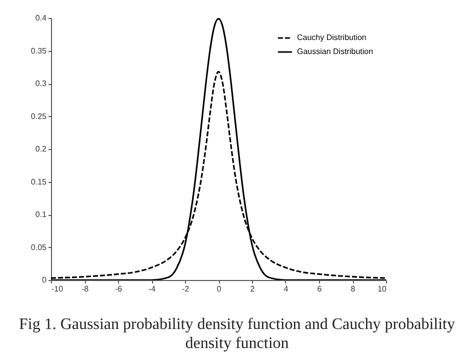 The height and width of the screenshot is (360, 474). I want to click on legend-label: Cauchy Distribution, so click(331, 37).